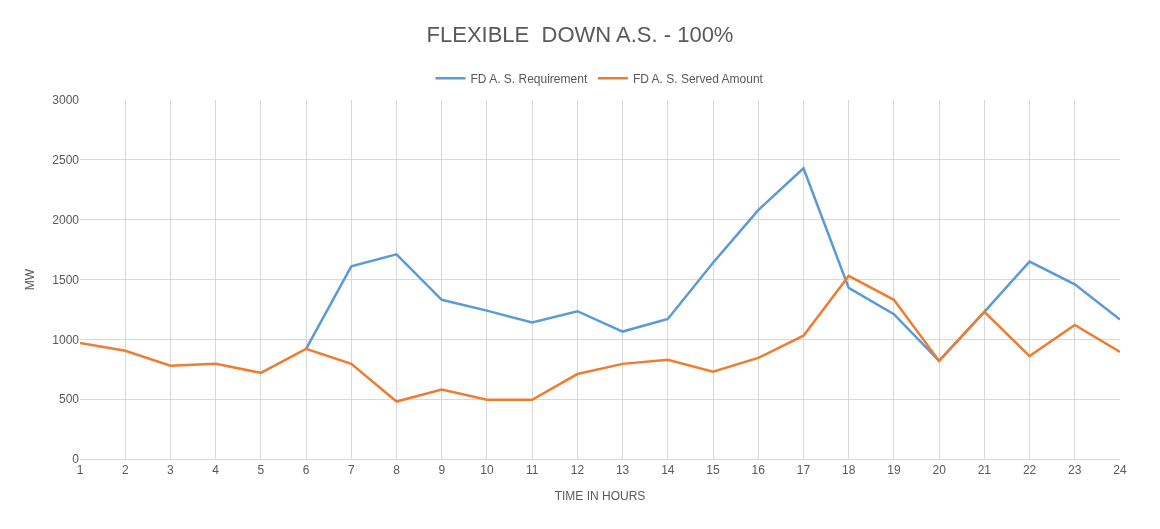  What do you see at coordinates (668, 470) in the screenshot?
I see `x-tick-label: 14` at bounding box center [668, 470].